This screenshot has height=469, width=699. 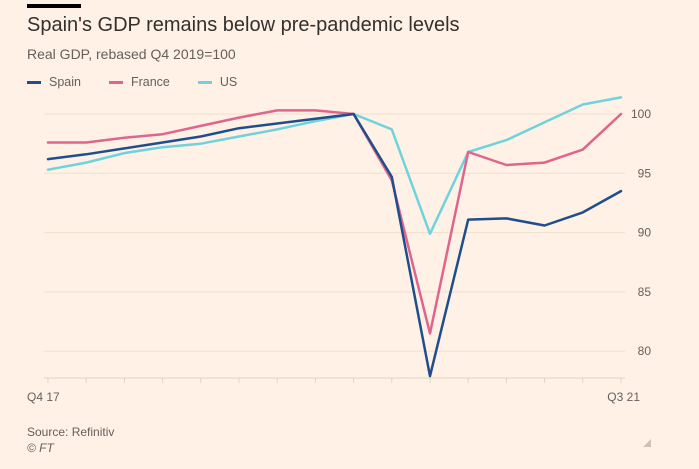 I want to click on y-tick-label-90: 90, so click(x=645, y=233).